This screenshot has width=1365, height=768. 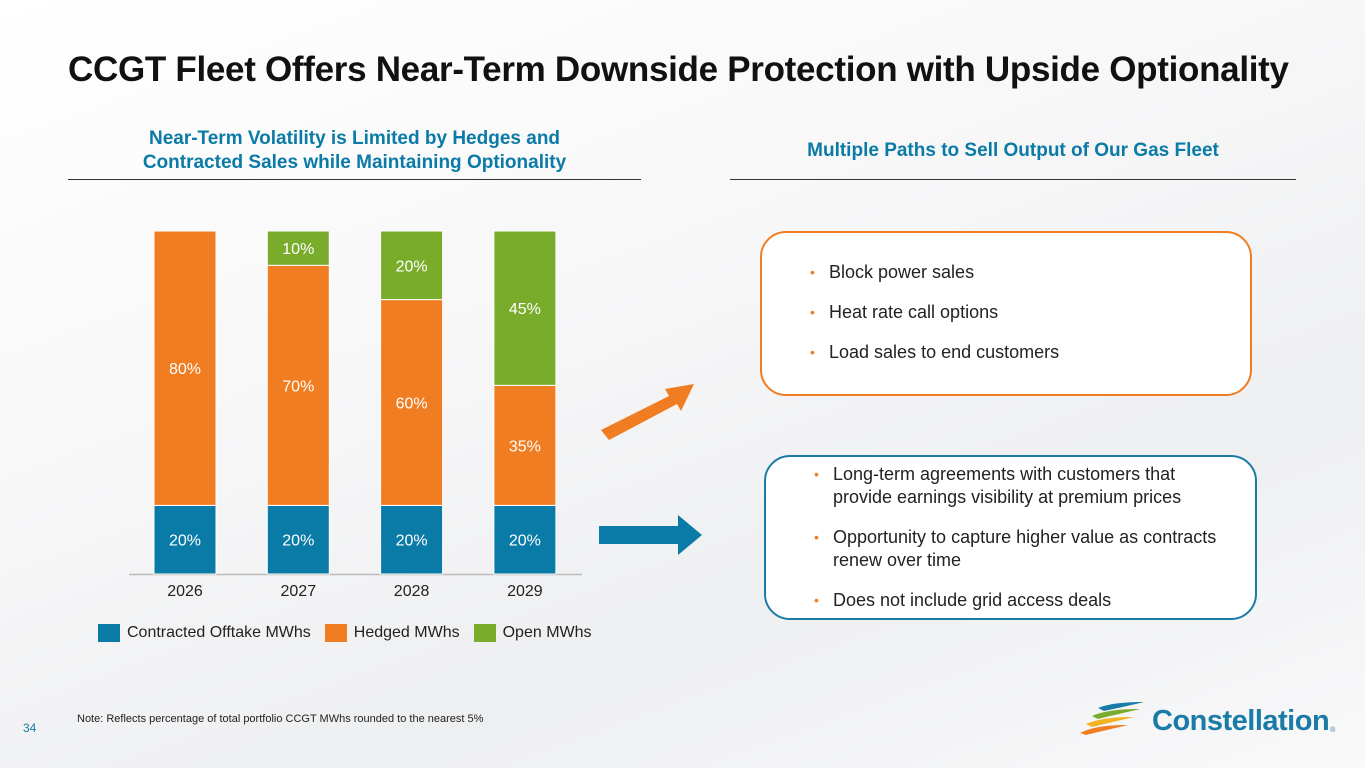 I want to click on data-label-open-2029: 45%, so click(x=525, y=309).